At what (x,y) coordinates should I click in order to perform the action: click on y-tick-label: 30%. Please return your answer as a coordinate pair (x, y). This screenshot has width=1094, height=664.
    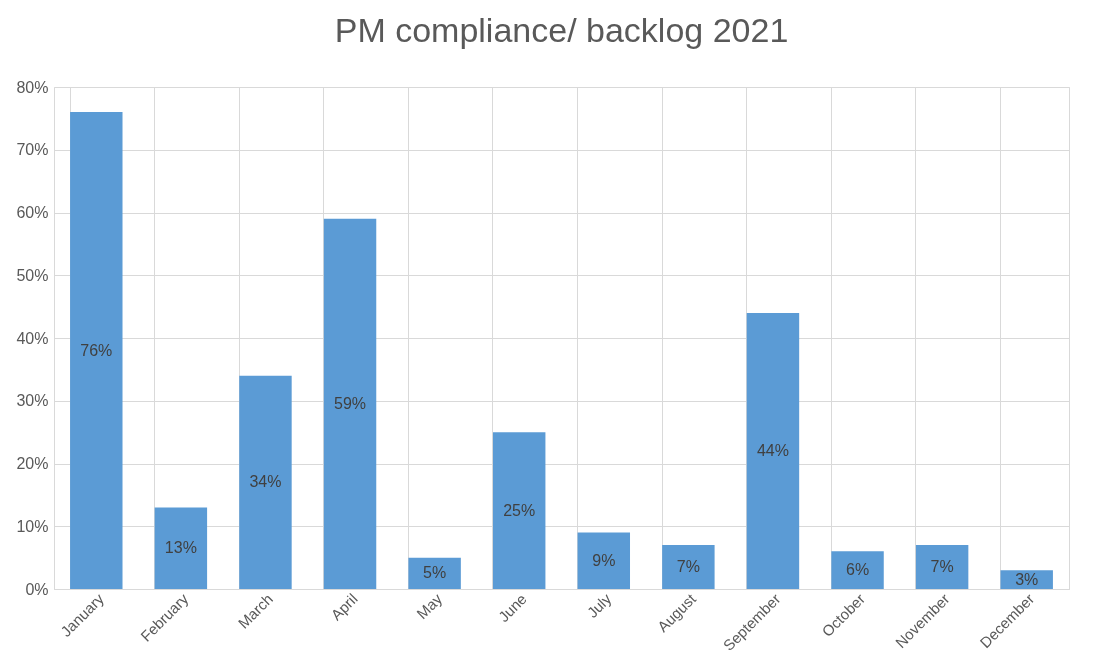
    Looking at the image, I should click on (32, 401).